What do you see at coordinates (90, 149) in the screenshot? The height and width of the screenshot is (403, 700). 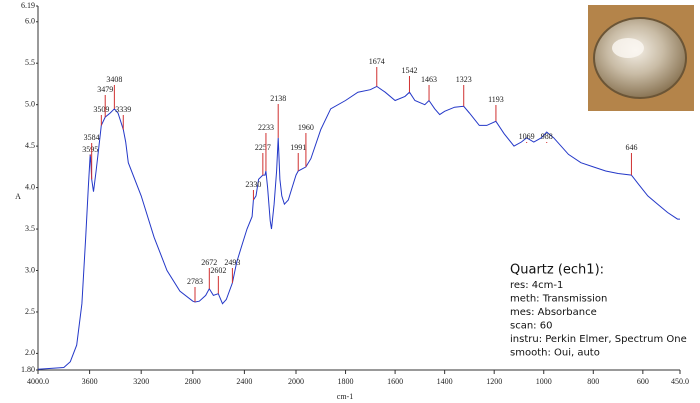 I see `peak-label: 3595` at bounding box center [90, 149].